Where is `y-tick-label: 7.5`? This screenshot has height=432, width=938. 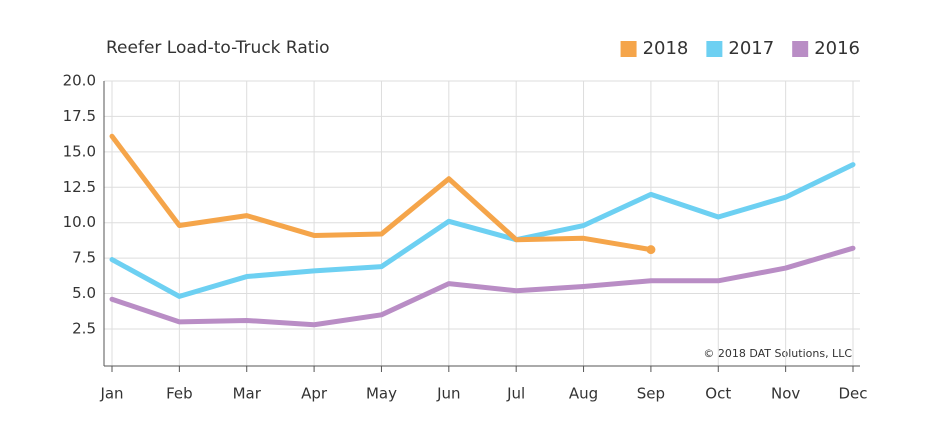 y-tick-label: 7.5 is located at coordinates (84, 258).